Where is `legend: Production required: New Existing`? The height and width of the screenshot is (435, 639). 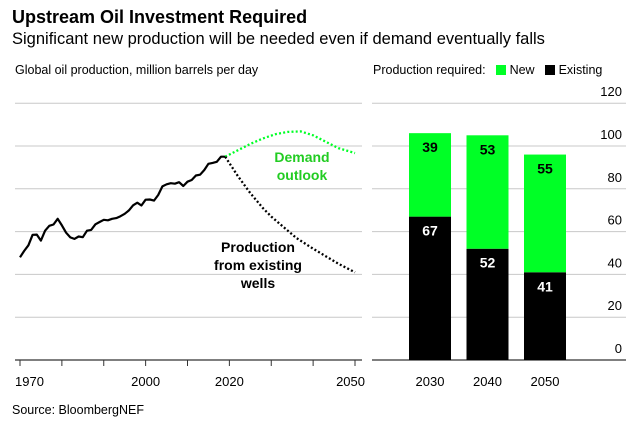
legend: Production required: New Existing is located at coordinates (487, 70).